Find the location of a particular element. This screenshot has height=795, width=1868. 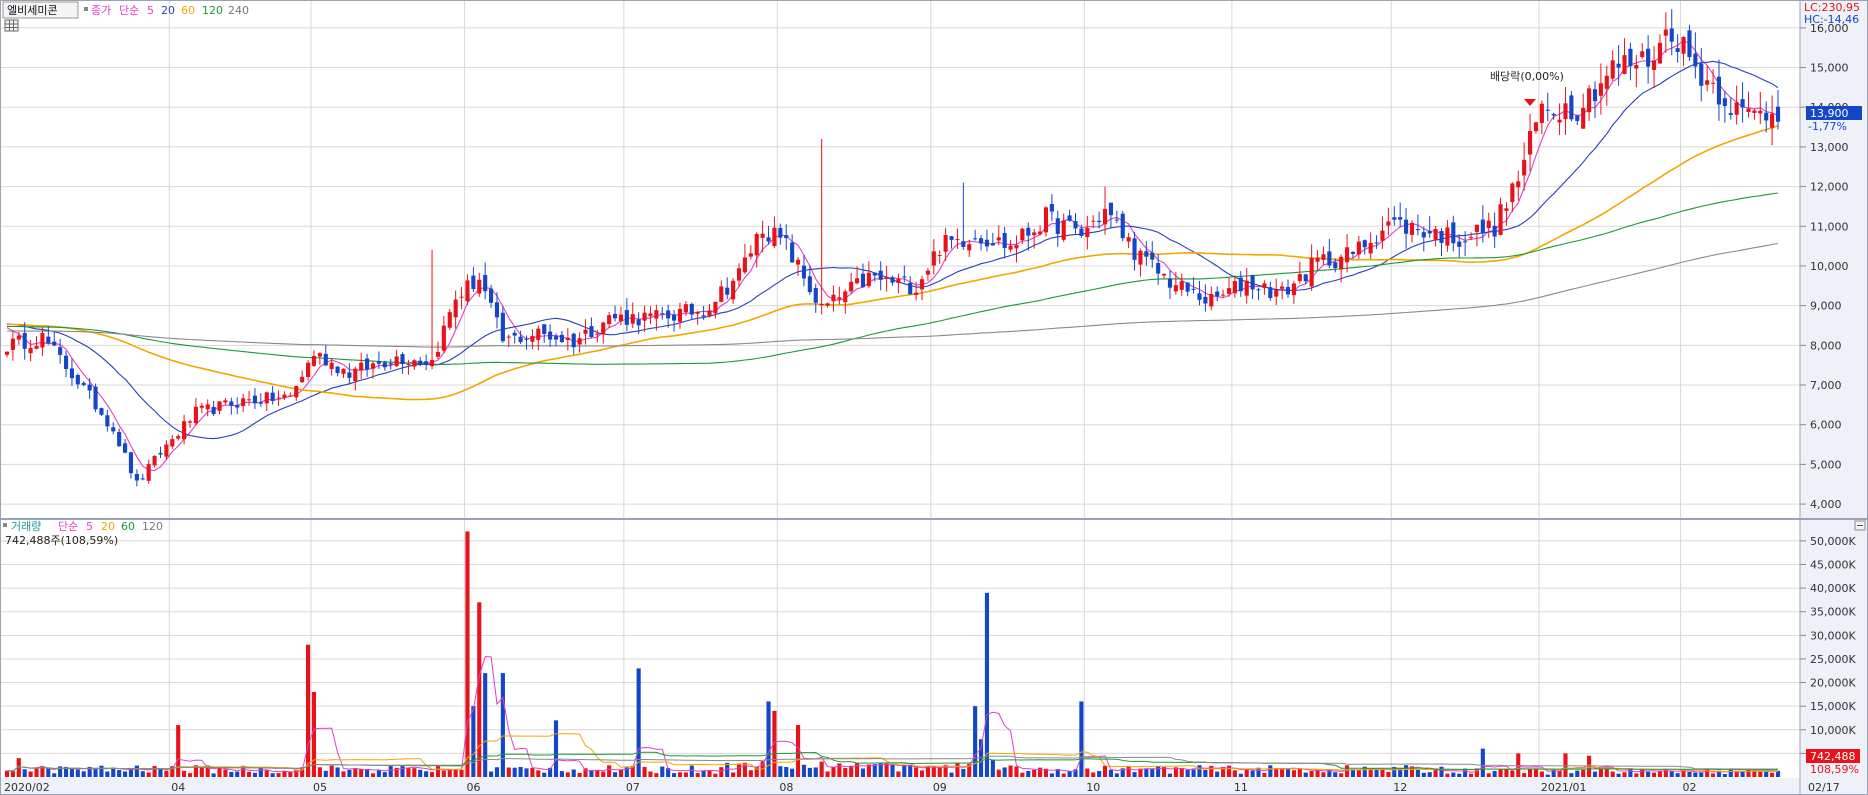

stock-name-box is located at coordinates (40, 10).